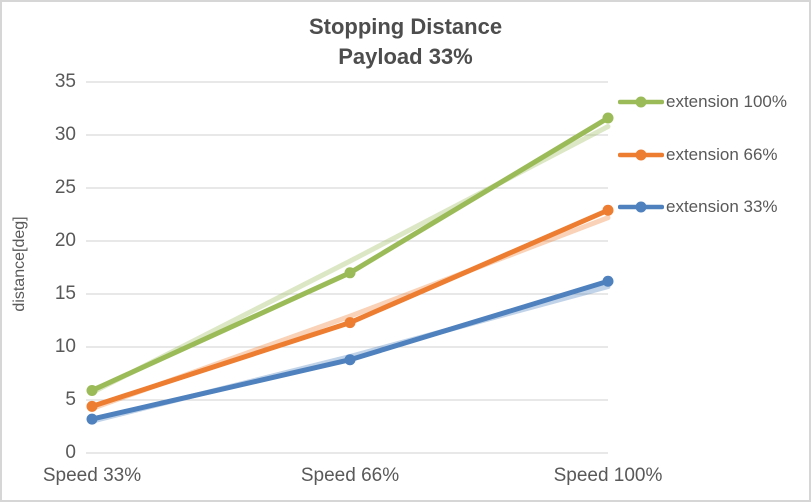 The width and height of the screenshot is (811, 502). Describe the element at coordinates (608, 475) in the screenshot. I see `x-axis-label: Speed 100%` at that location.